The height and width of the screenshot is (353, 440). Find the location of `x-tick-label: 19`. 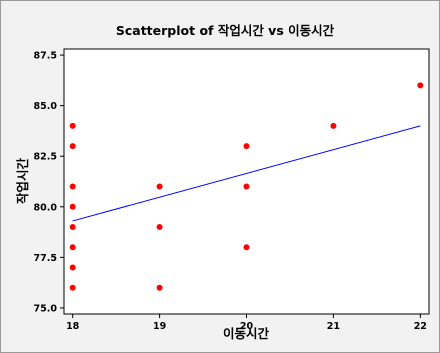

x-tick-label: 19 is located at coordinates (159, 326).